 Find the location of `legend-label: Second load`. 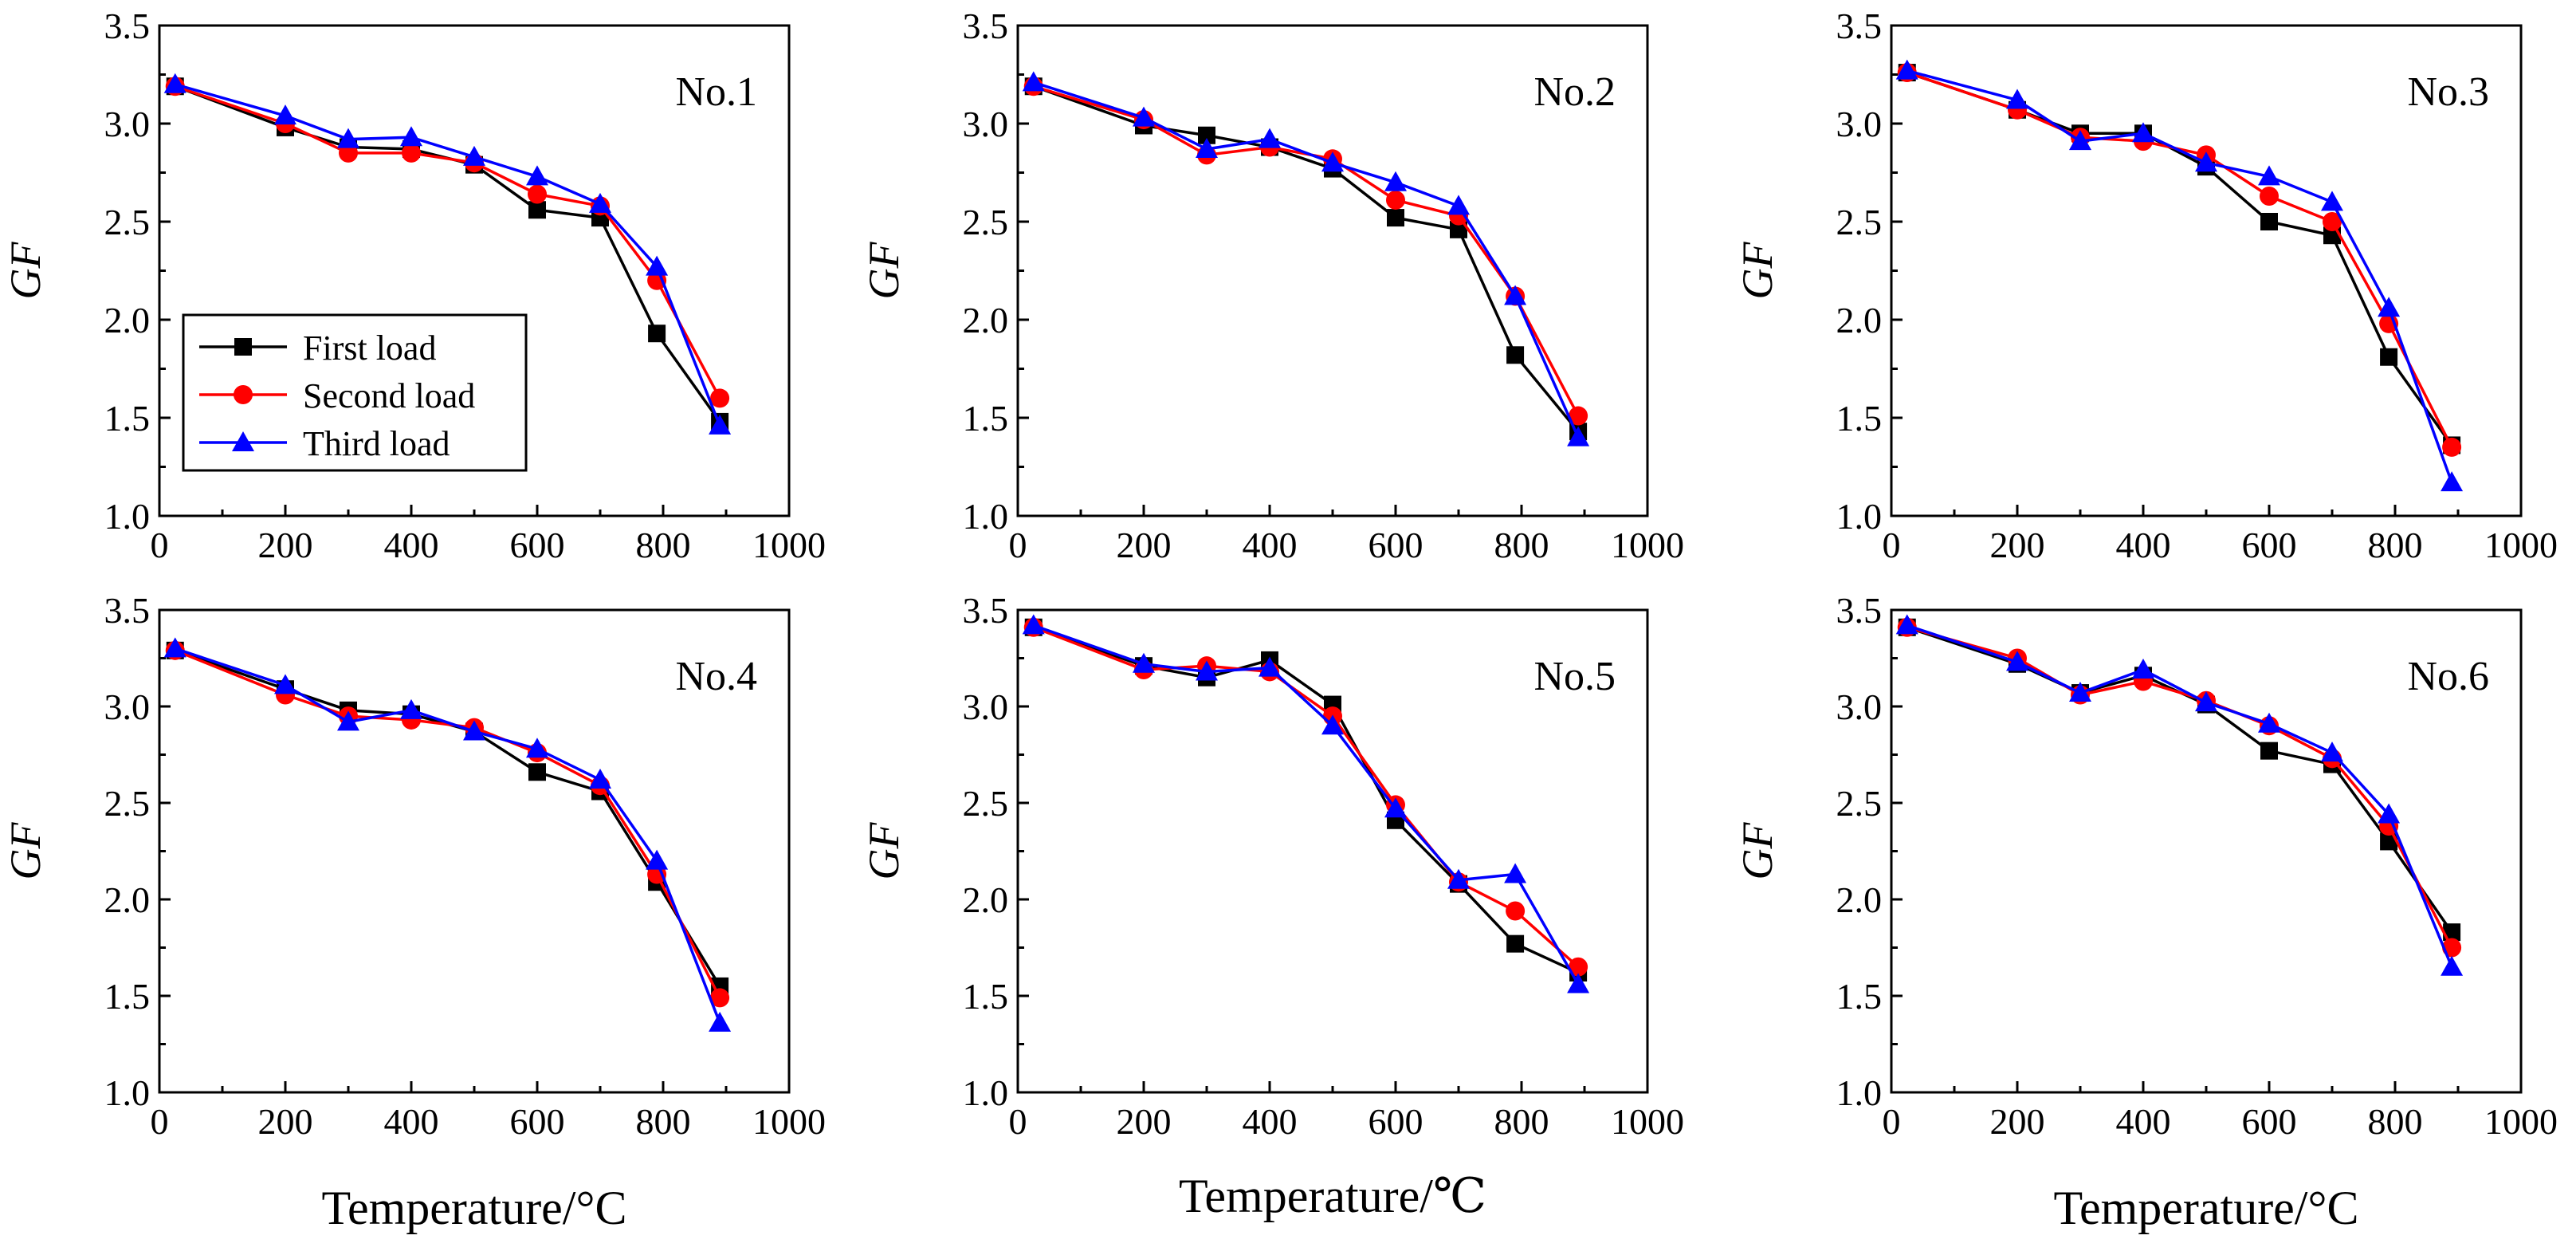

legend-label: Second load is located at coordinates (389, 396).